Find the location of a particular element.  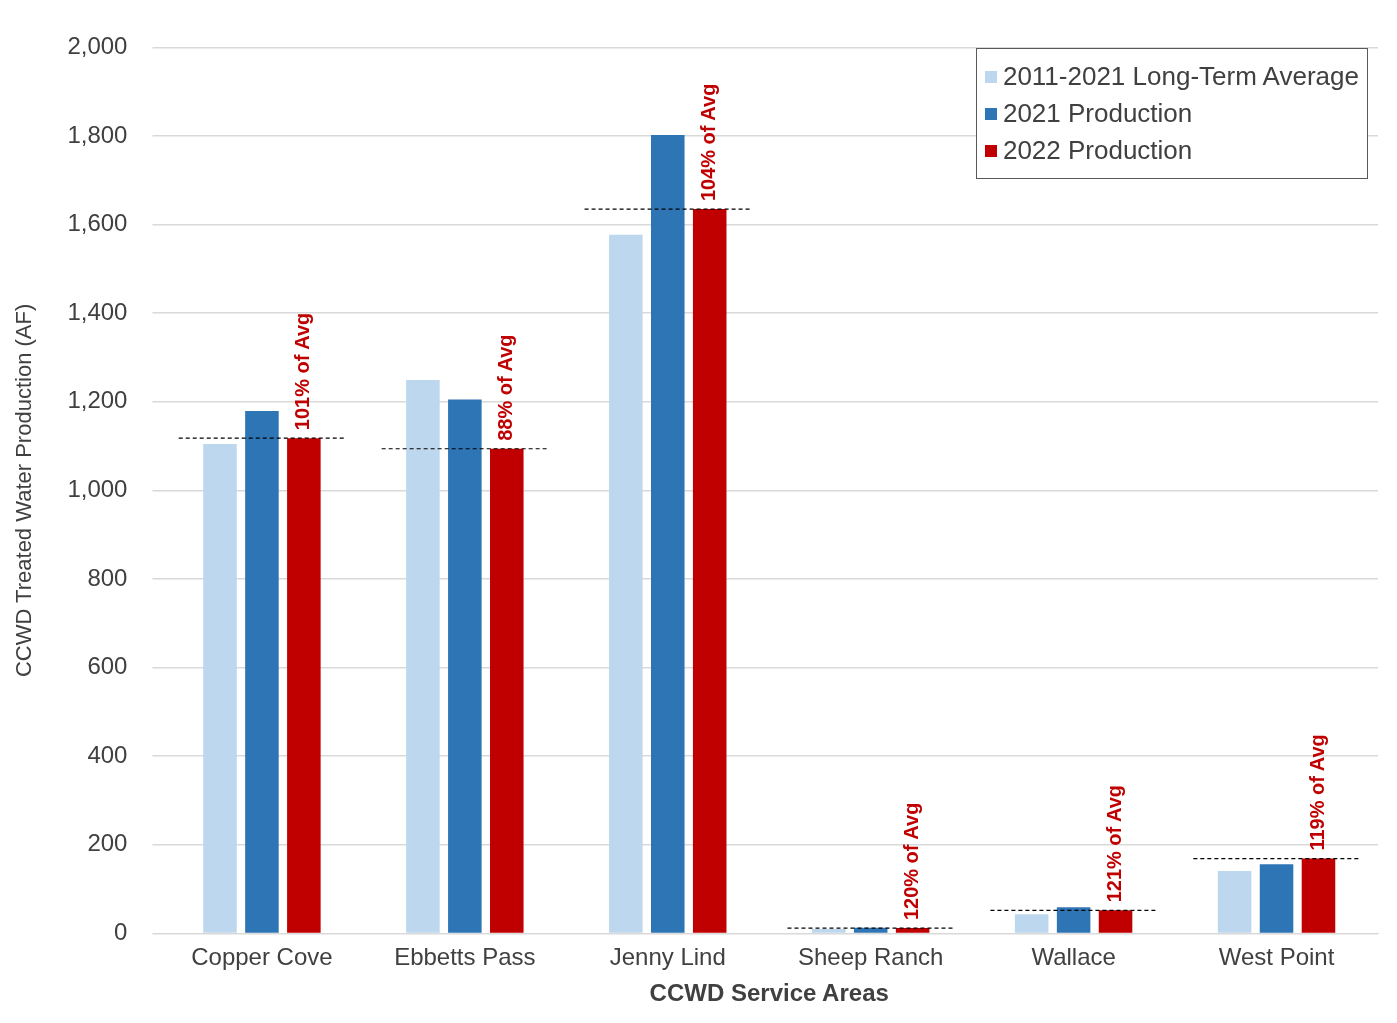

y-tick-label: 600 is located at coordinates (107, 666).